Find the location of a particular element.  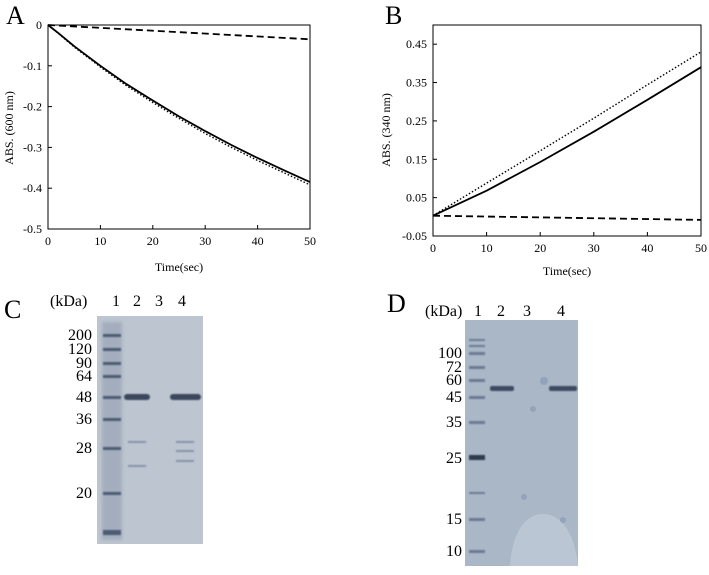

gel-c-marker-90: 90 is located at coordinates (84, 363).